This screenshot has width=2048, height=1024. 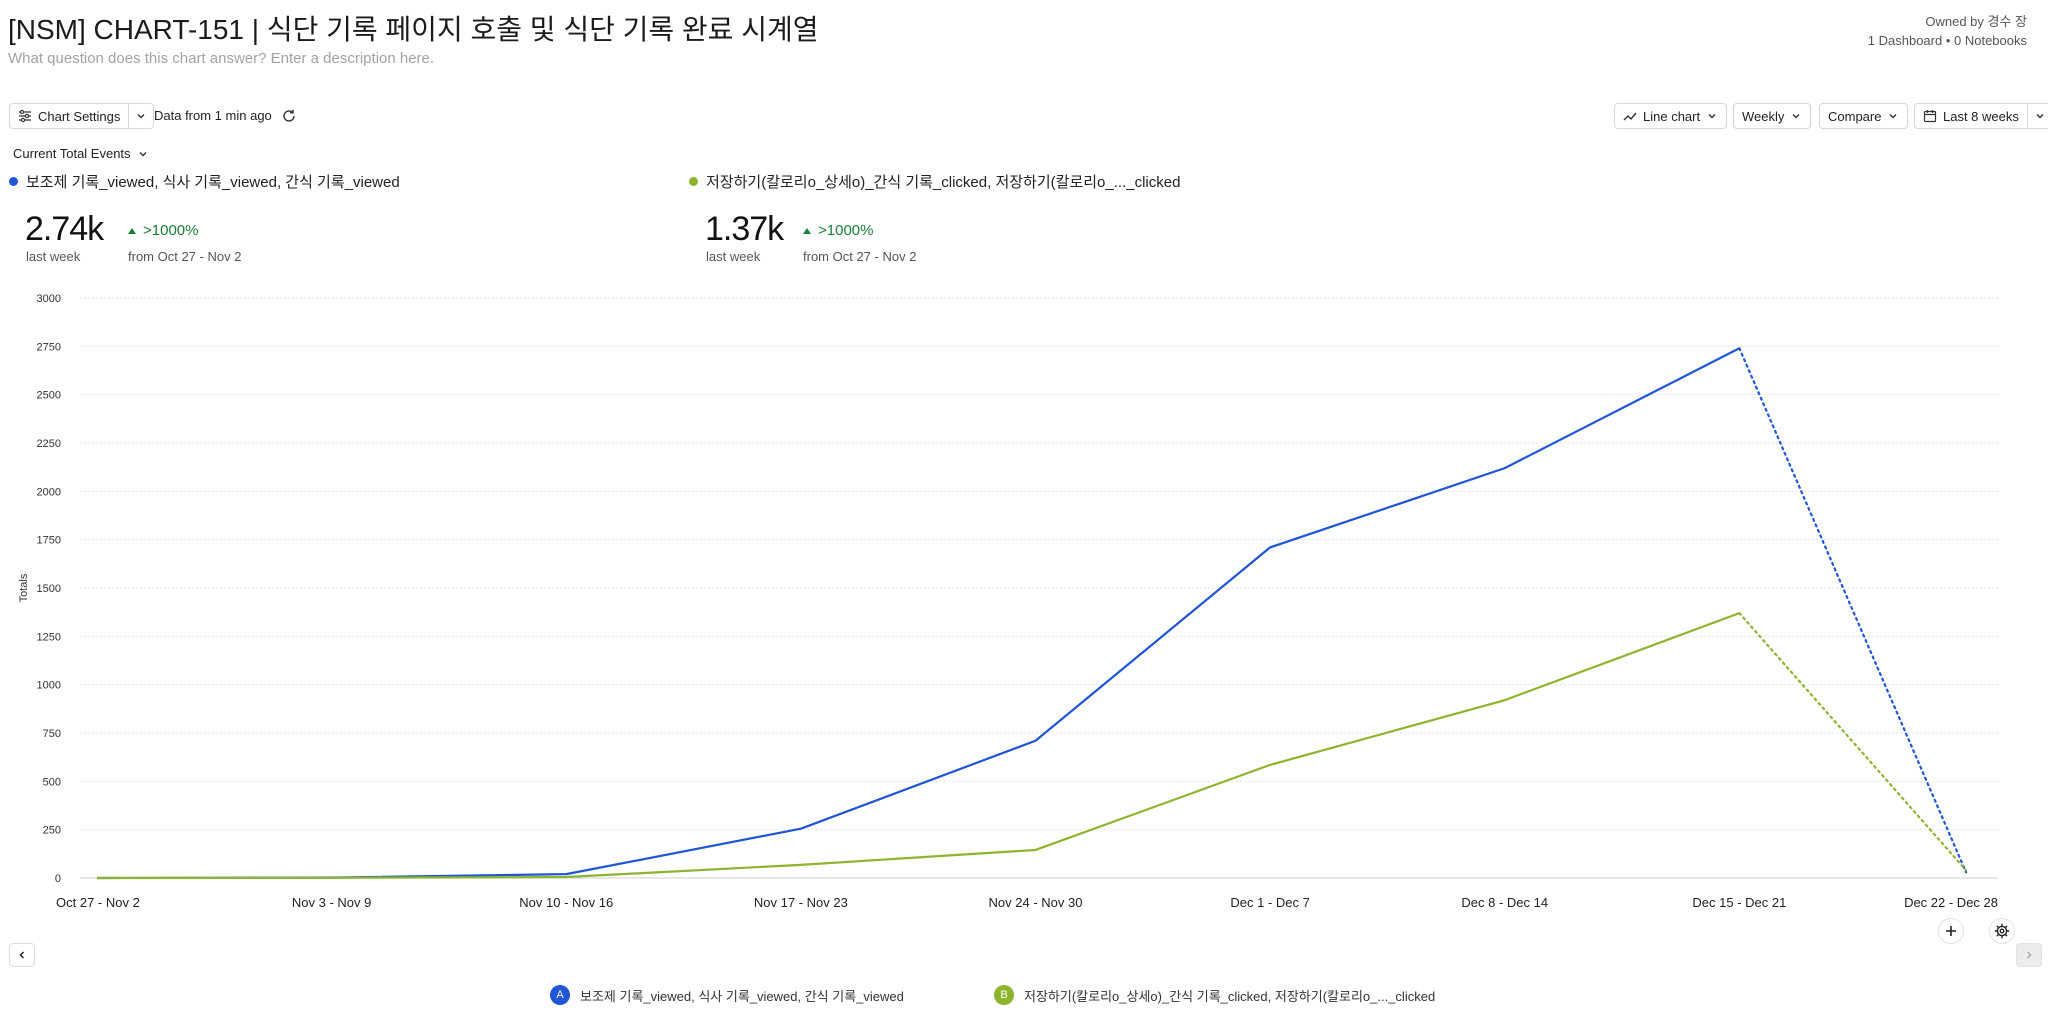 I want to click on chevron-left-icon, so click(x=22, y=955).